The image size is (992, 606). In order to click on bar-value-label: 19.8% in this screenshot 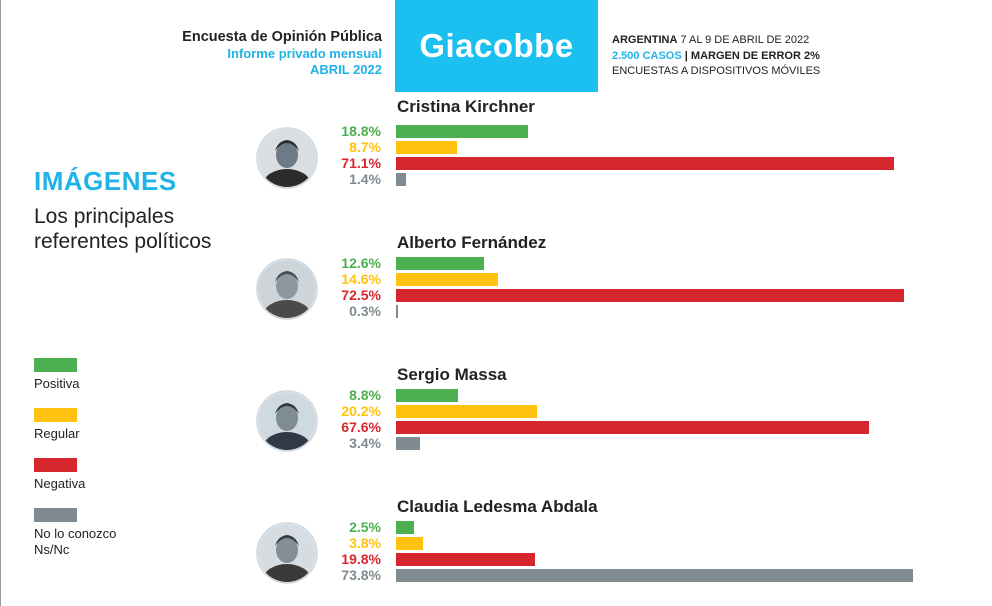, I will do `click(361, 559)`.